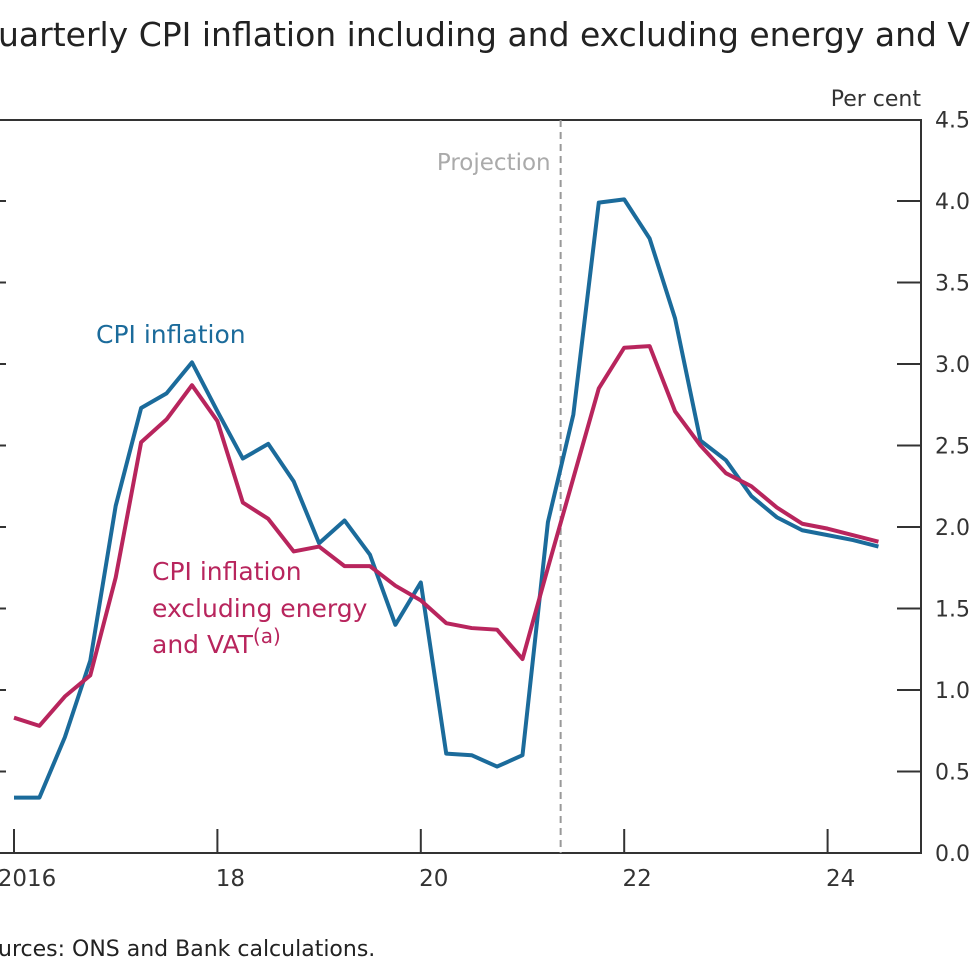 The width and height of the screenshot is (978, 978). What do you see at coordinates (876, 99) in the screenshot?
I see `y-axis-label: Per cent` at bounding box center [876, 99].